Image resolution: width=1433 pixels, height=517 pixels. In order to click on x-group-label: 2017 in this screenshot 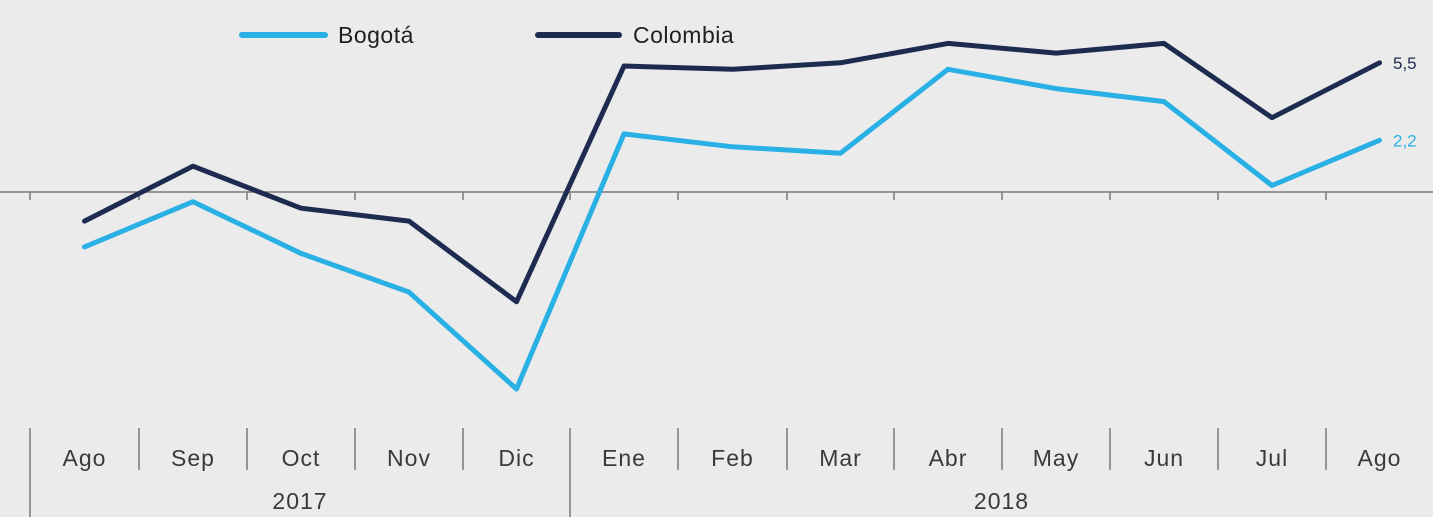, I will do `click(299, 501)`.